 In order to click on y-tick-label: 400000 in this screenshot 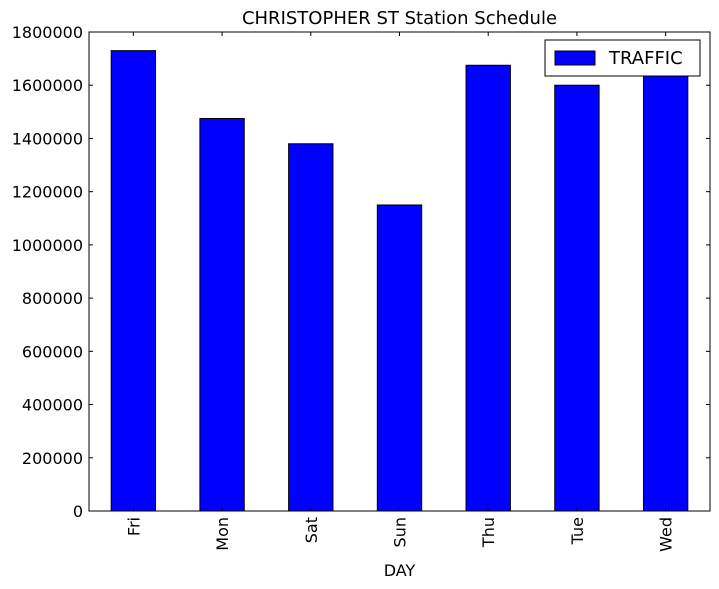, I will do `click(52, 405)`.